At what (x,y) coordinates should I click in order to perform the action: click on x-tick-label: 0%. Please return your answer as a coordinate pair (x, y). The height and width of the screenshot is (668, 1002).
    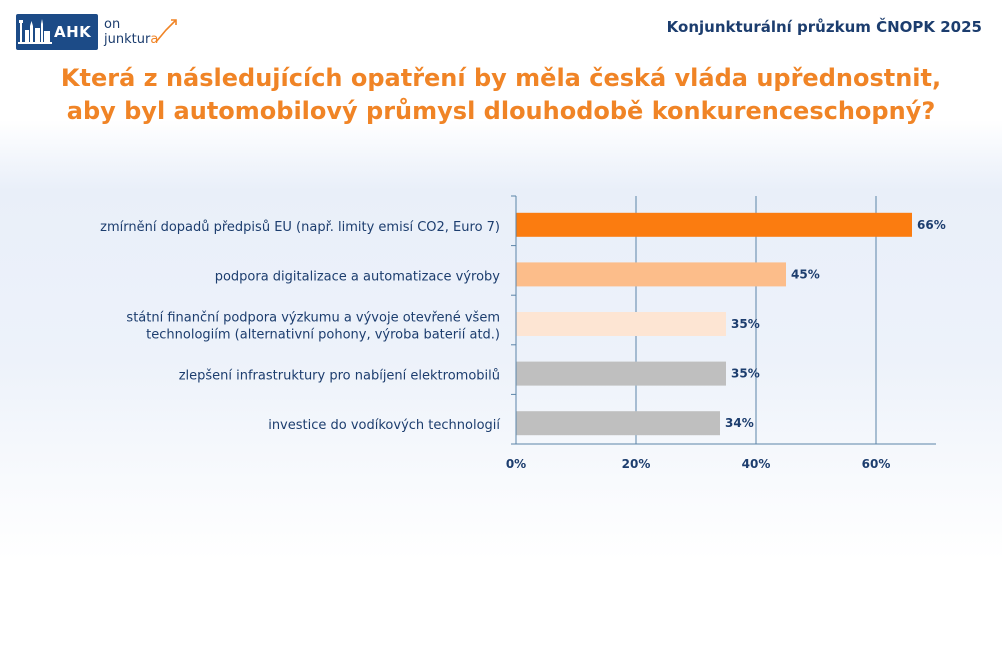
    Looking at the image, I should click on (516, 464).